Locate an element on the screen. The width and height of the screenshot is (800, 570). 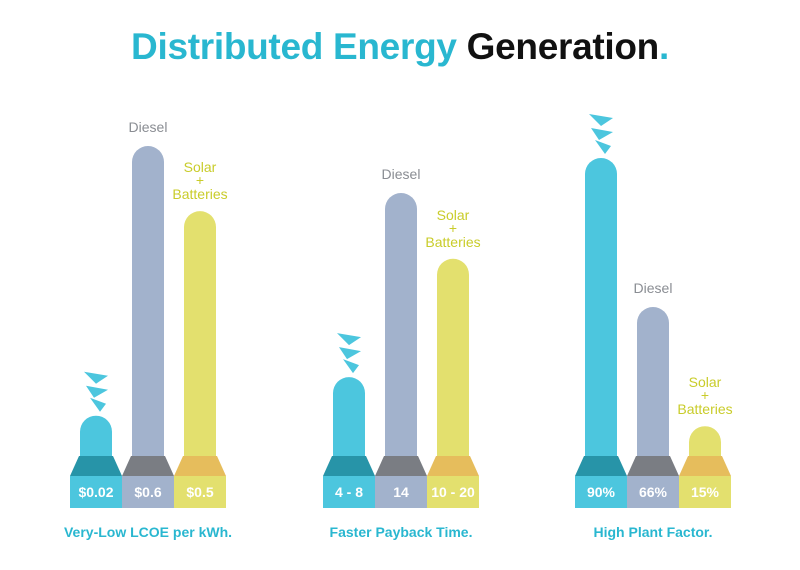
diesel-value-label: 66% is located at coordinates (653, 492).